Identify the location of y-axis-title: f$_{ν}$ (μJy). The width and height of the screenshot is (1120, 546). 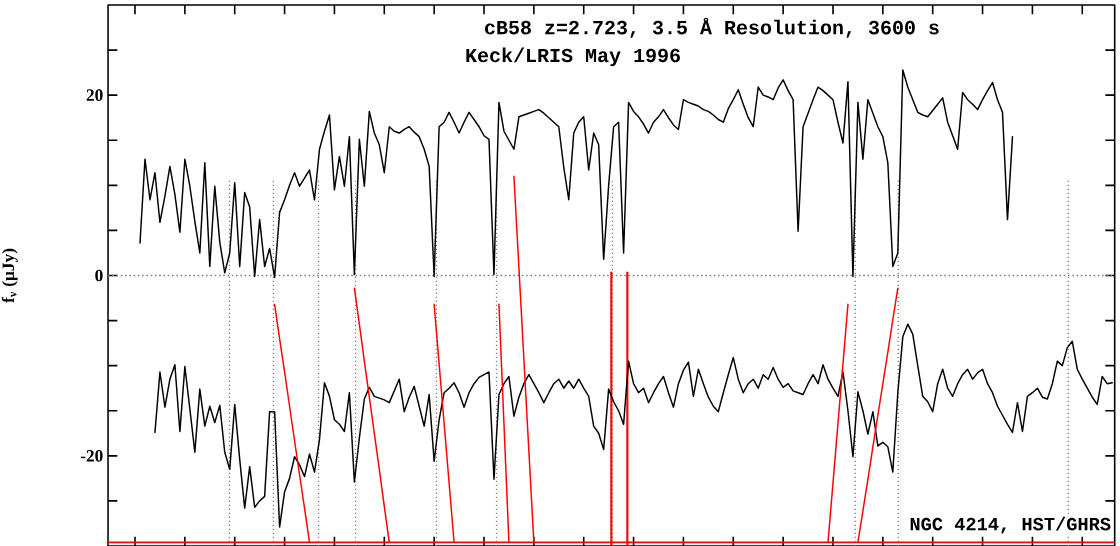
(9, 275).